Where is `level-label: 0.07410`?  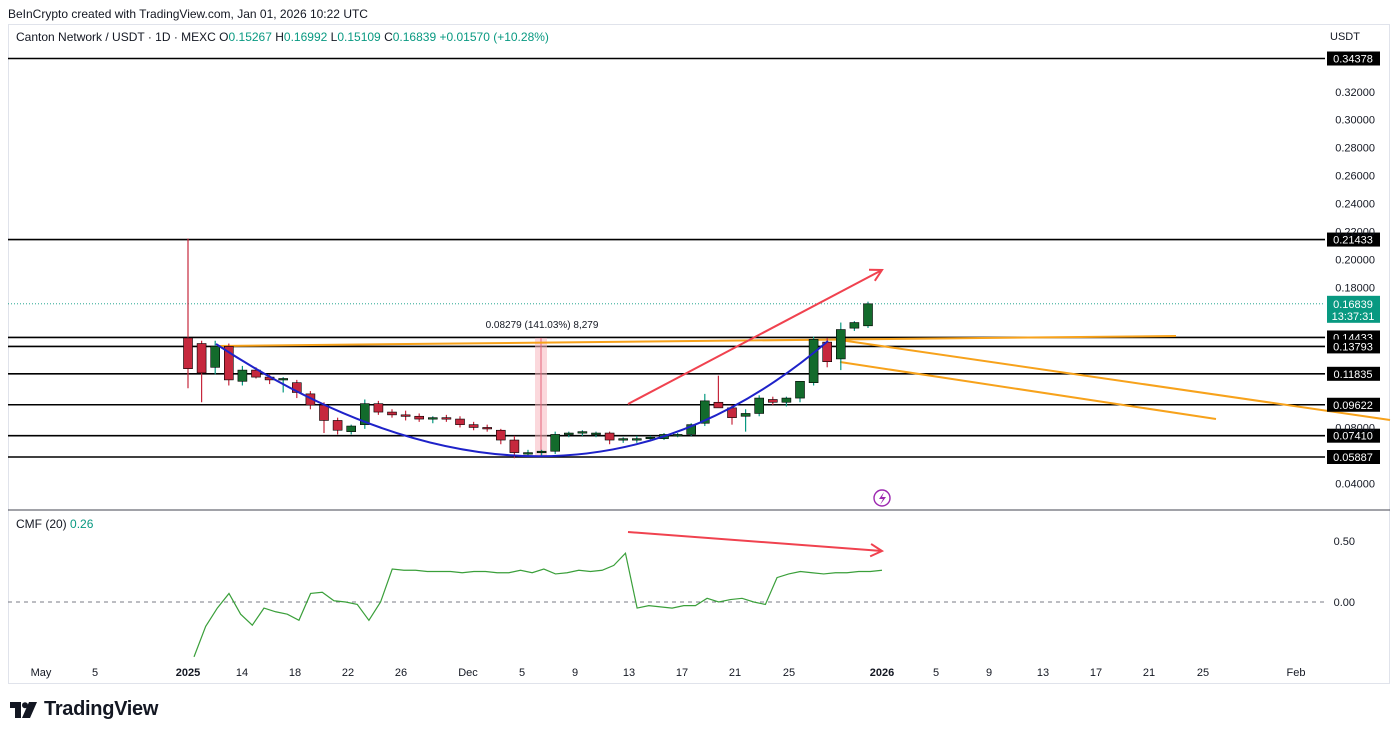
level-label: 0.07410 is located at coordinates (1353, 437).